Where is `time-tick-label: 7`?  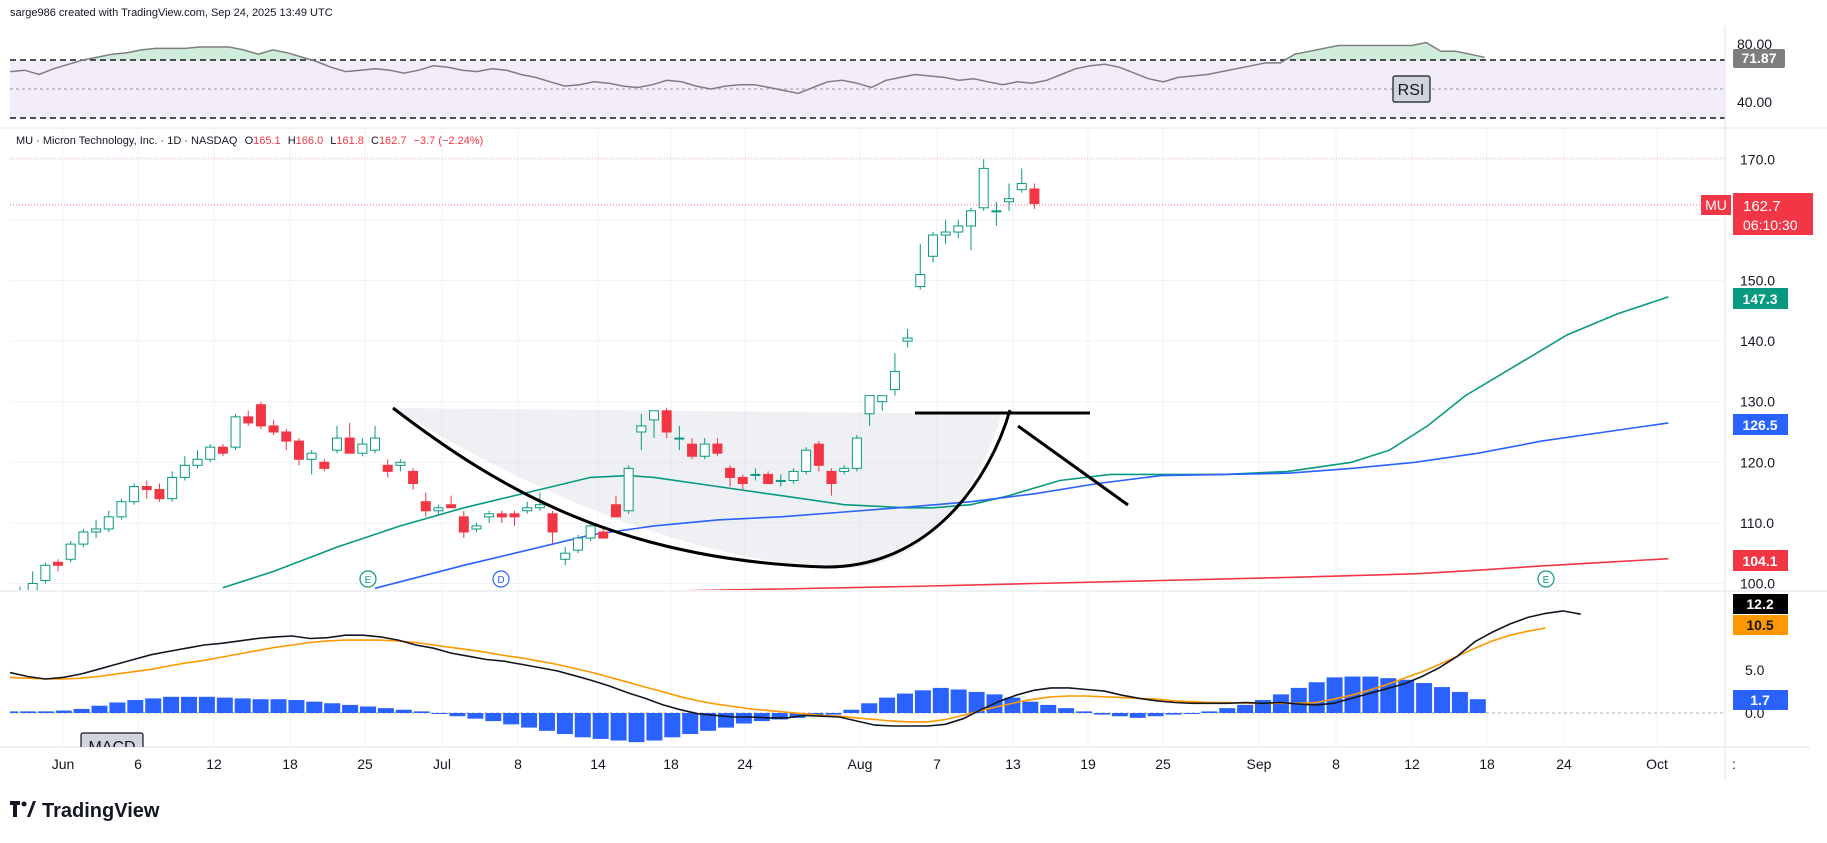
time-tick-label: 7 is located at coordinates (937, 764).